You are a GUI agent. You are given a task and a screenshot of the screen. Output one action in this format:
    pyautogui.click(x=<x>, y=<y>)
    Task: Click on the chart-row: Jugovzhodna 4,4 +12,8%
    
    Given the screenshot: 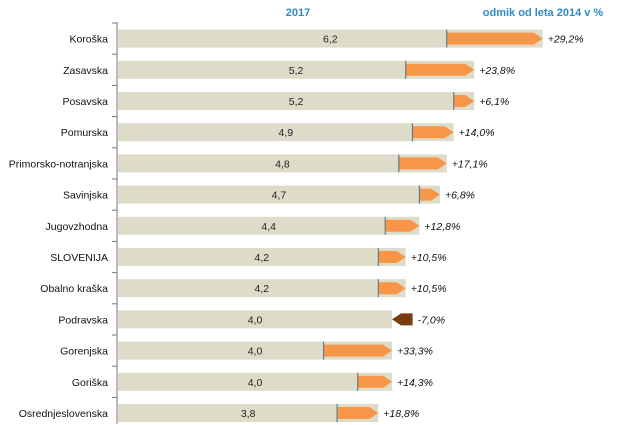 What is the action you would take?
    pyautogui.click(x=253, y=222)
    